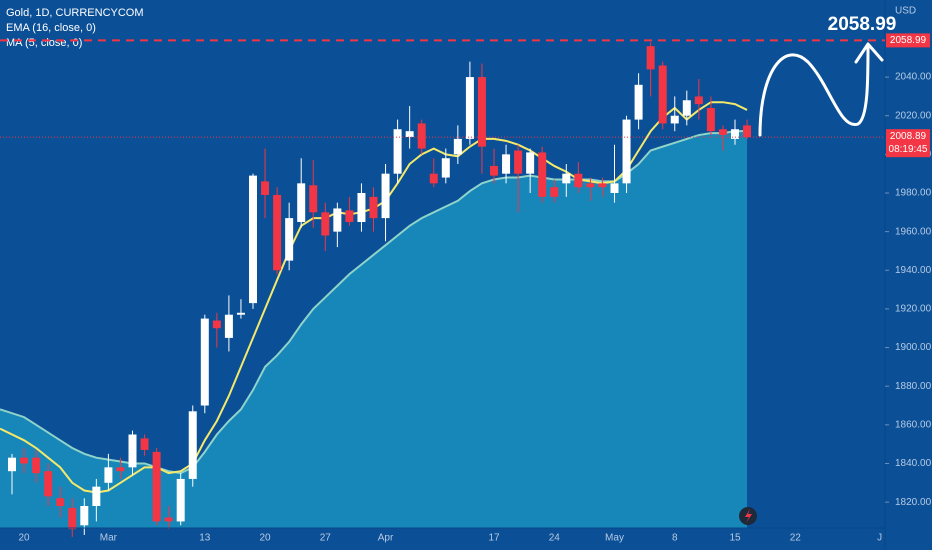 This screenshot has width=932, height=550. I want to click on event-icon-bolt, so click(748, 516).